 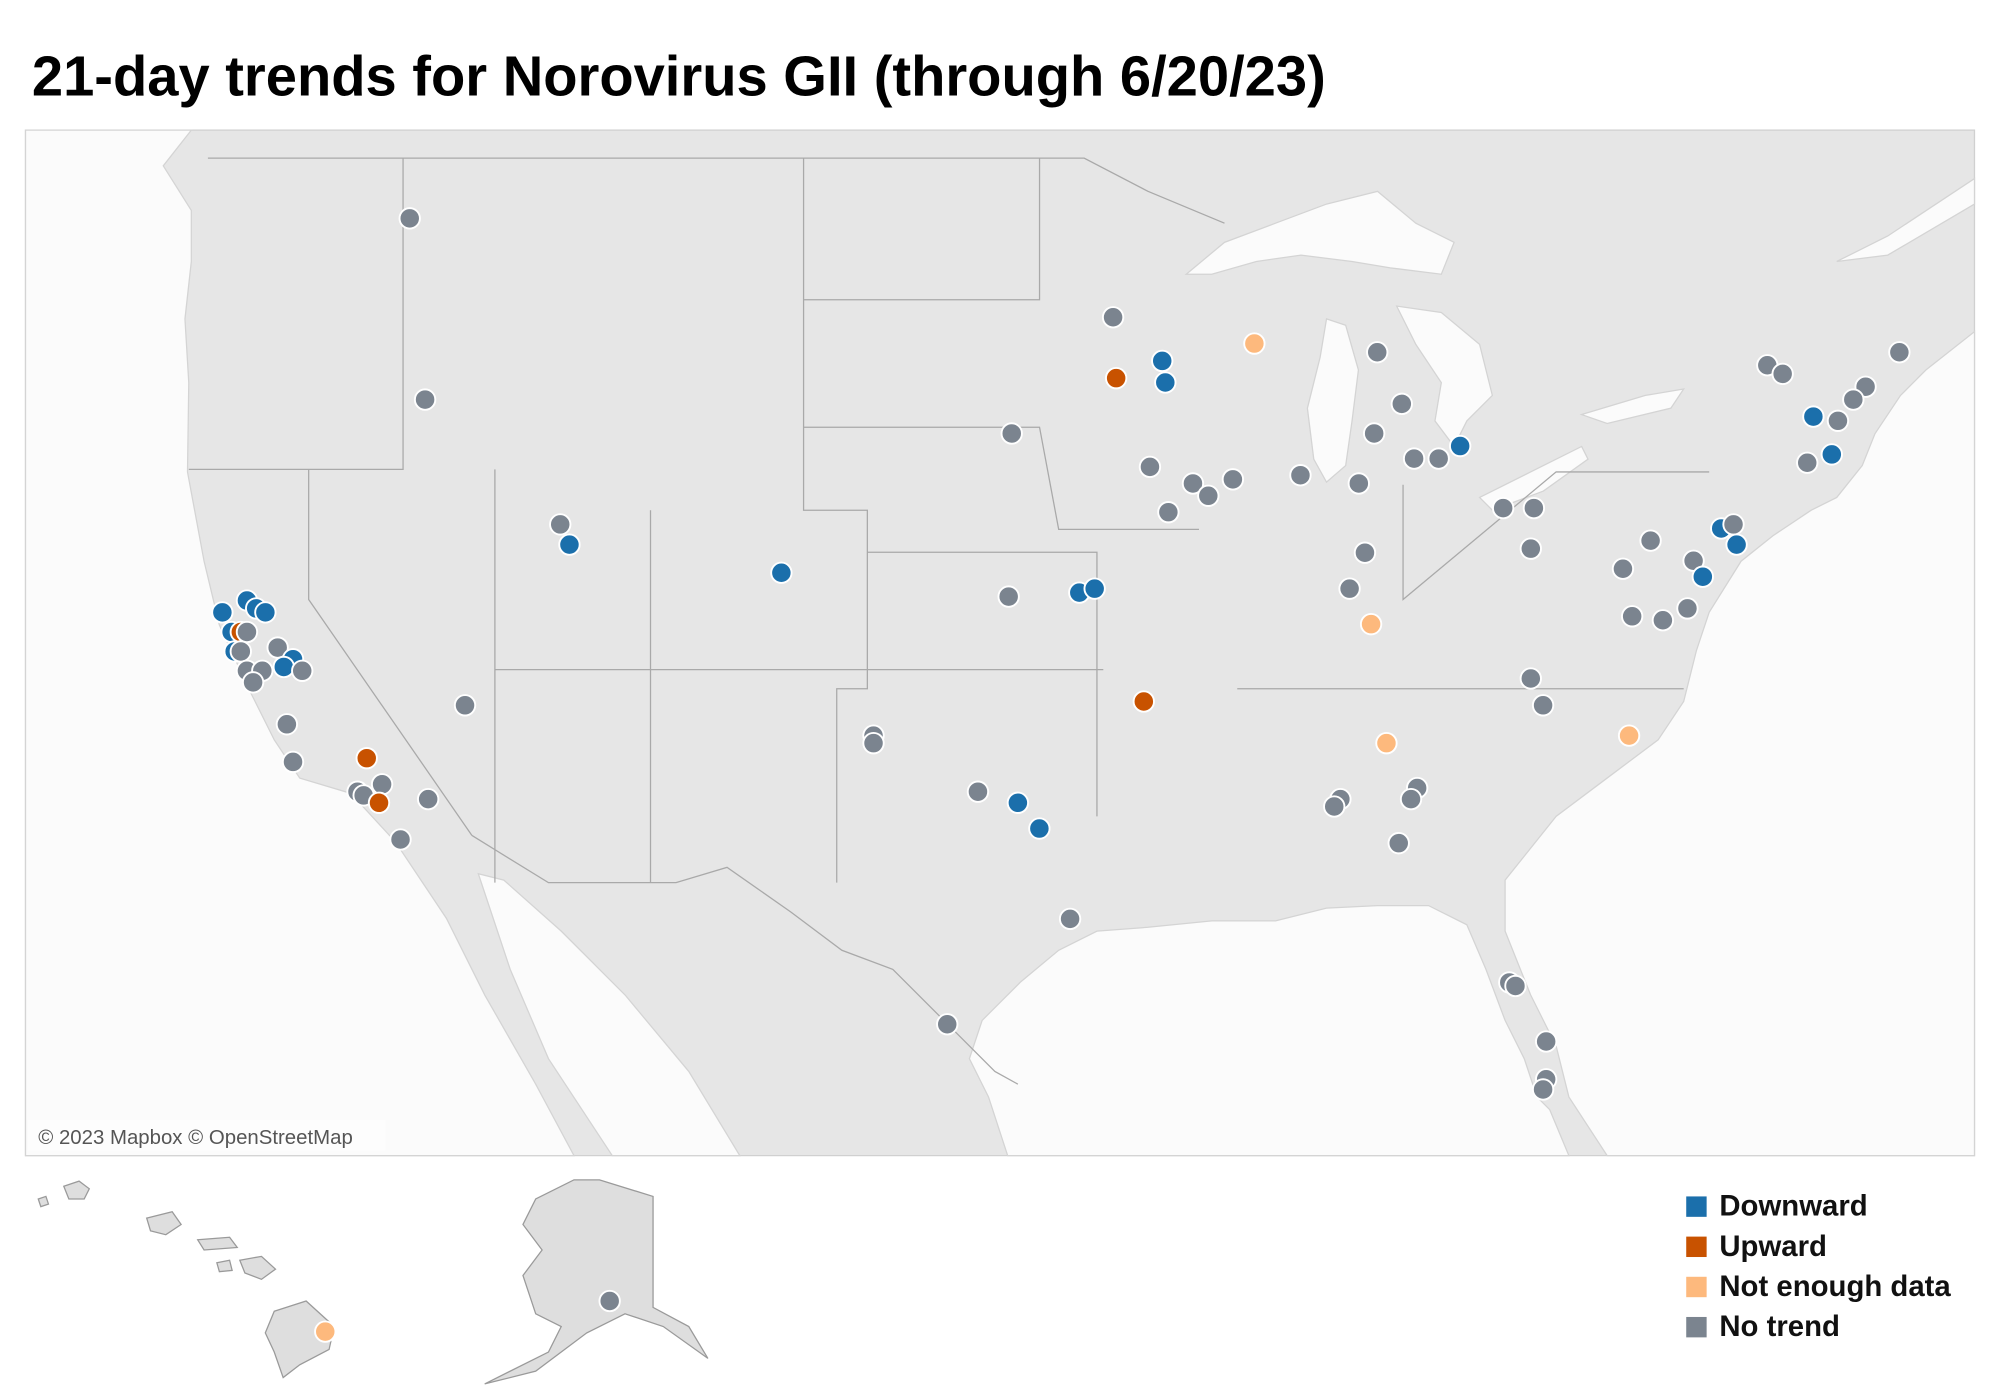 I want to click on gulf-of-st-lawrence, so click(x=1906, y=220).